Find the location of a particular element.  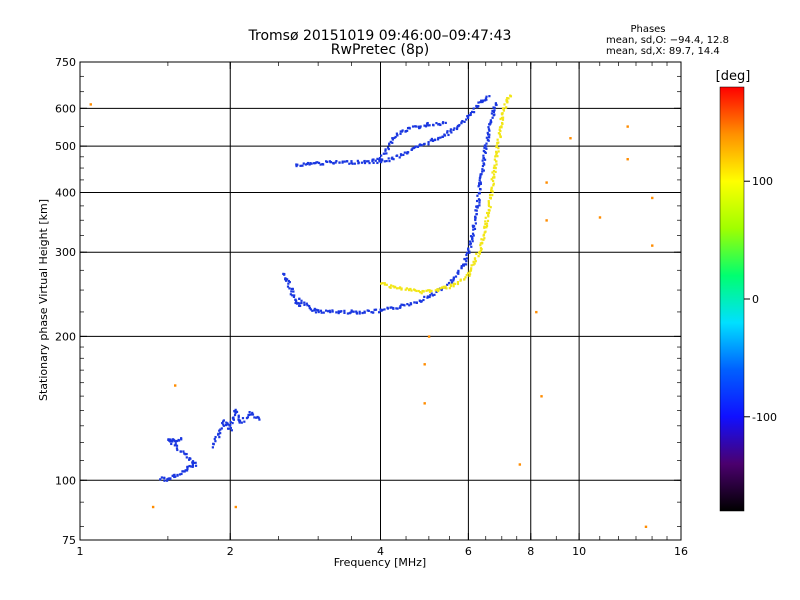

y-axis-label: Stationary phase Virtual Height [km] is located at coordinates (43, 300).